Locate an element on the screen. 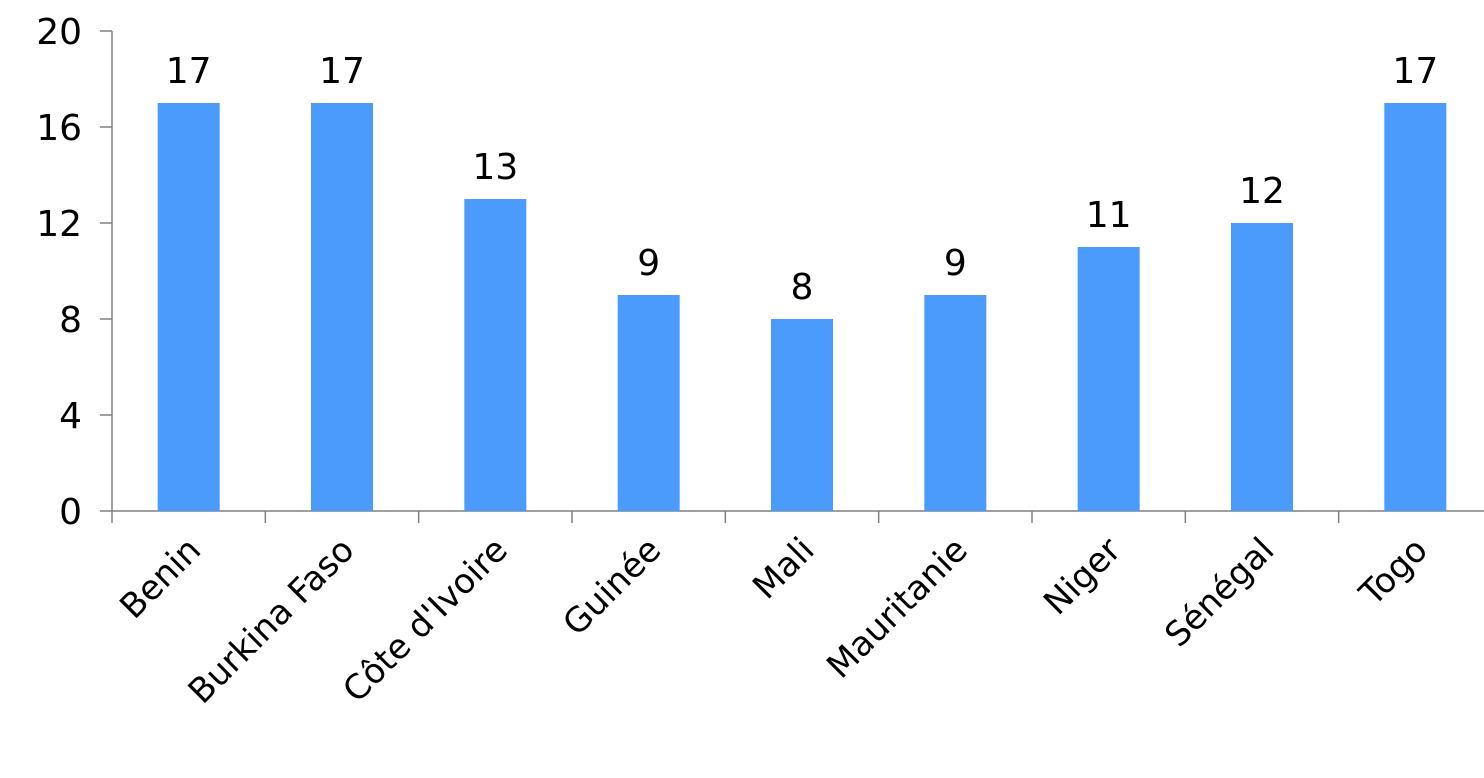  x-category-label: Mauritanie is located at coordinates (897, 608).